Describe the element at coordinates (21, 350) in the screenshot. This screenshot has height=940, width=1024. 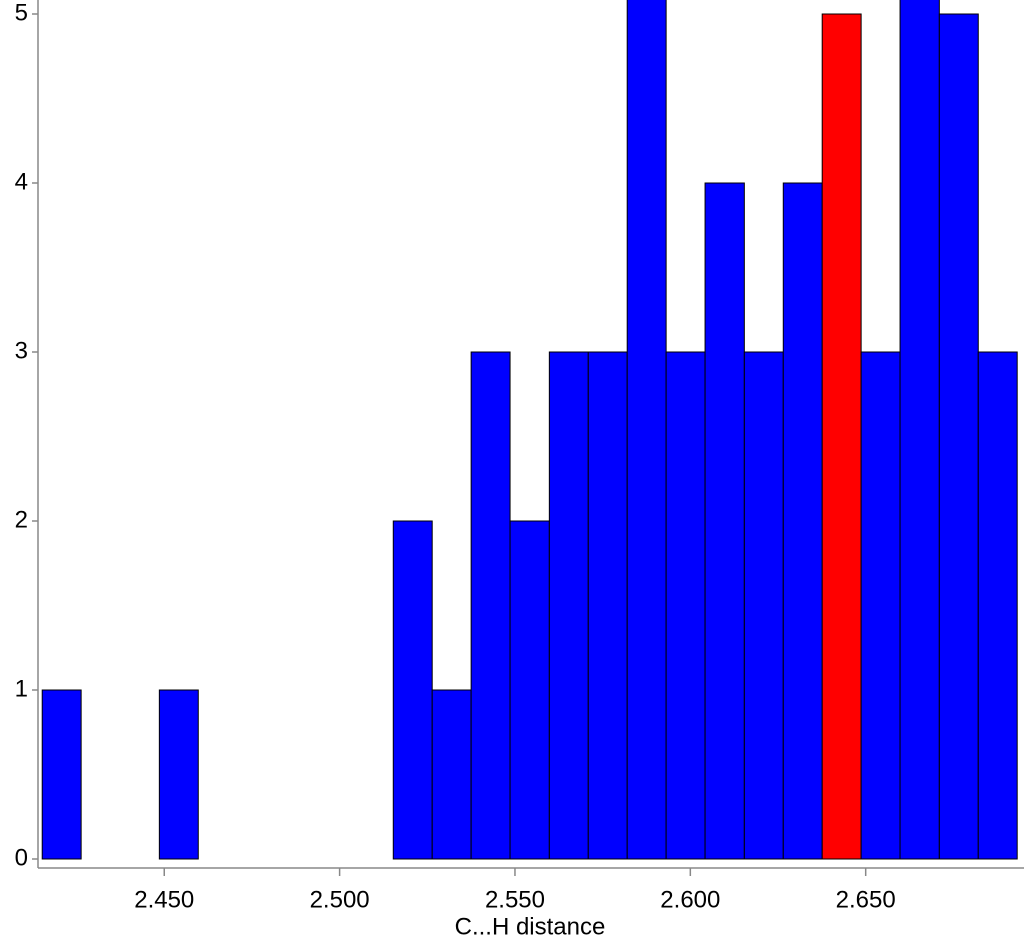
I see `y-tick-label: 3` at that location.